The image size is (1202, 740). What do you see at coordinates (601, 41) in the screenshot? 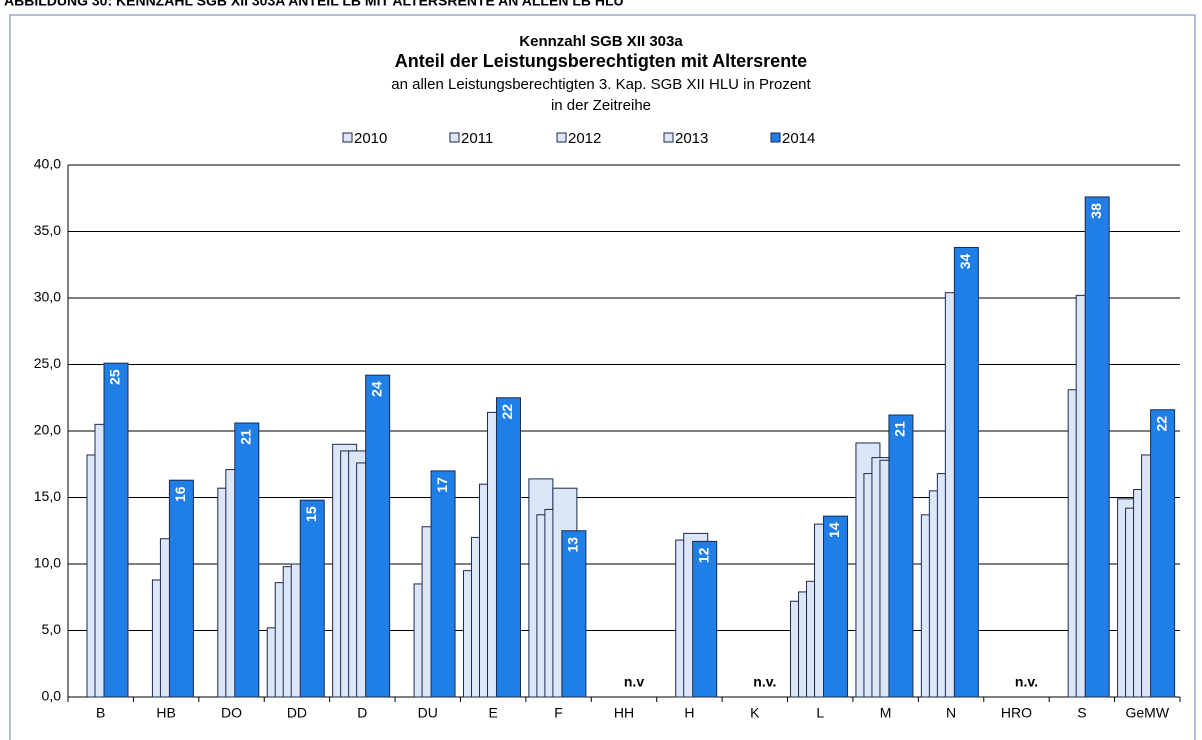
I see `chart-title: Kennzahl SGB XII 303a` at bounding box center [601, 41].